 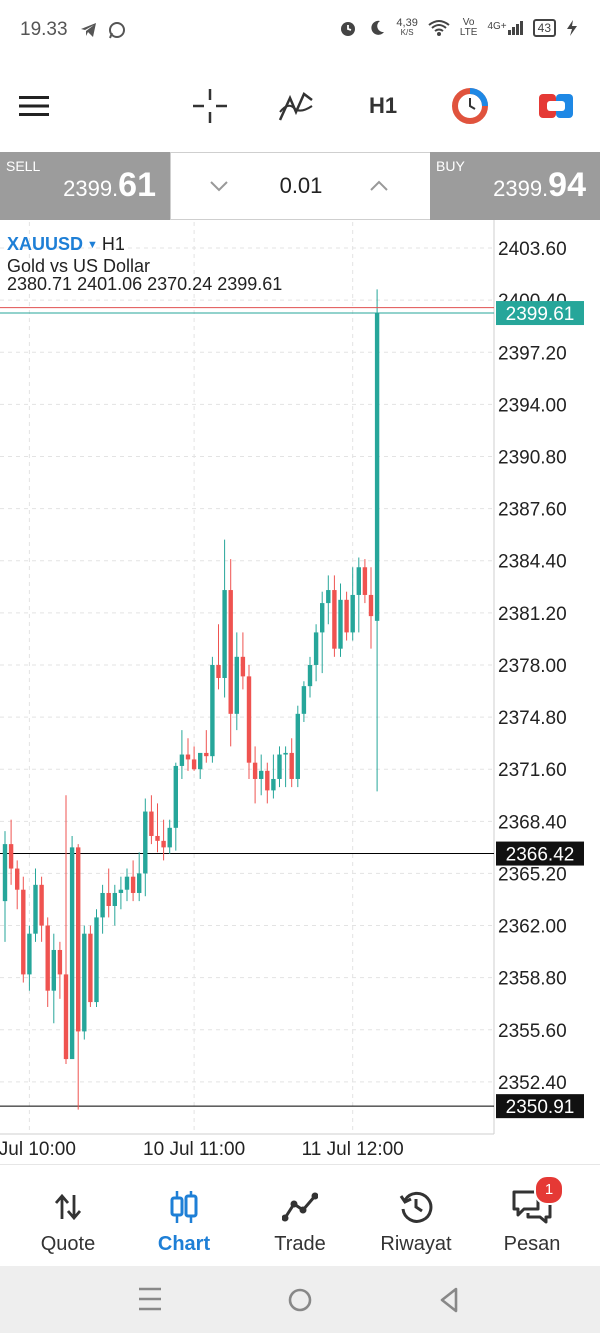 What do you see at coordinates (572, 28) in the screenshot?
I see `charging-icon` at bounding box center [572, 28].